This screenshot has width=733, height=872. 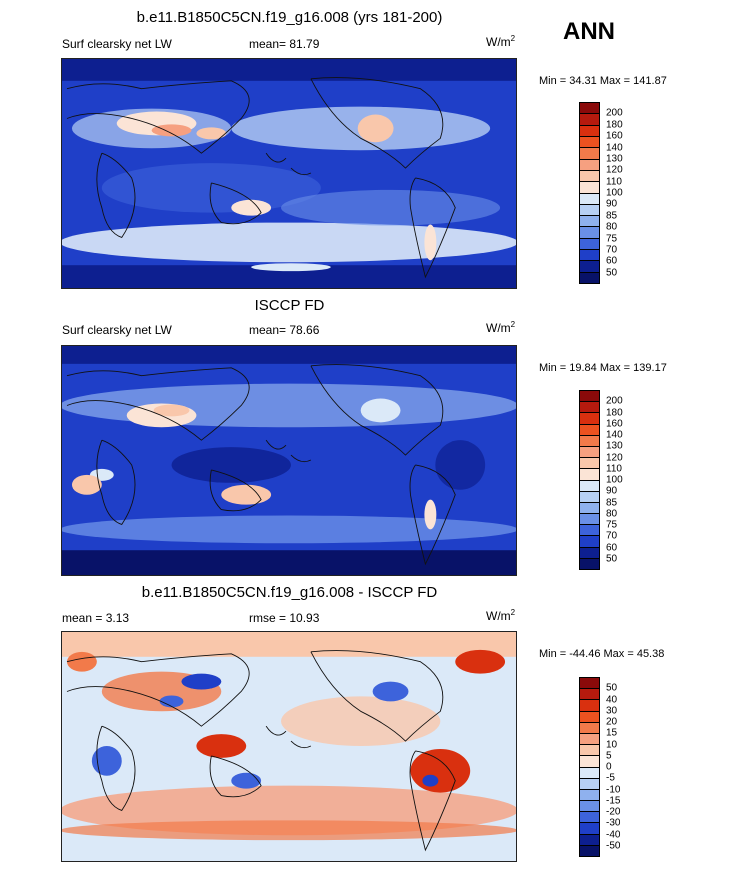 I want to click on colorbar-tick-label: 70, so click(x=612, y=536).